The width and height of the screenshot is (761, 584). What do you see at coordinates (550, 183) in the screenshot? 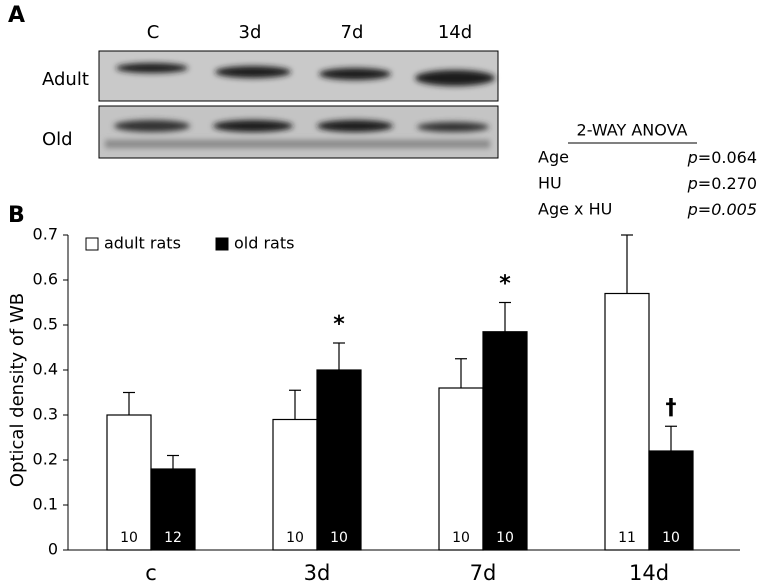
I see `anova-factor: HU` at bounding box center [550, 183].